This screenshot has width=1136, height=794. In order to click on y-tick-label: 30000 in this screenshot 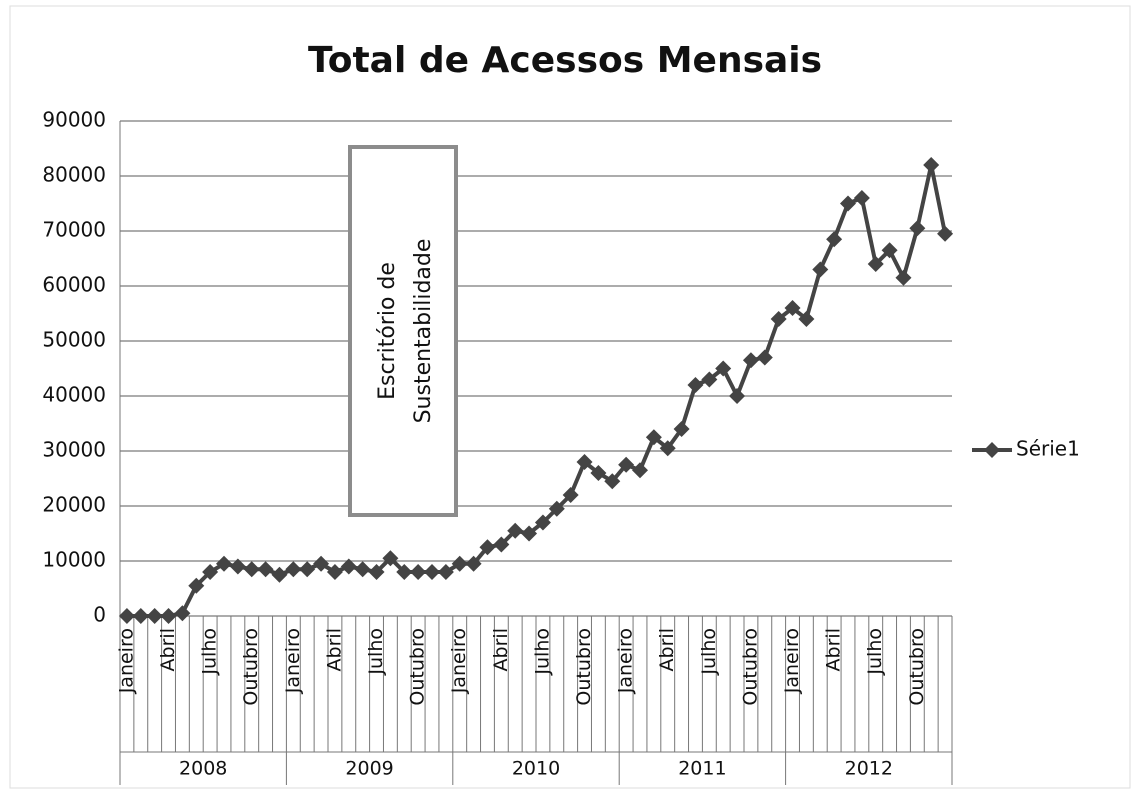, I will do `click(74, 450)`.